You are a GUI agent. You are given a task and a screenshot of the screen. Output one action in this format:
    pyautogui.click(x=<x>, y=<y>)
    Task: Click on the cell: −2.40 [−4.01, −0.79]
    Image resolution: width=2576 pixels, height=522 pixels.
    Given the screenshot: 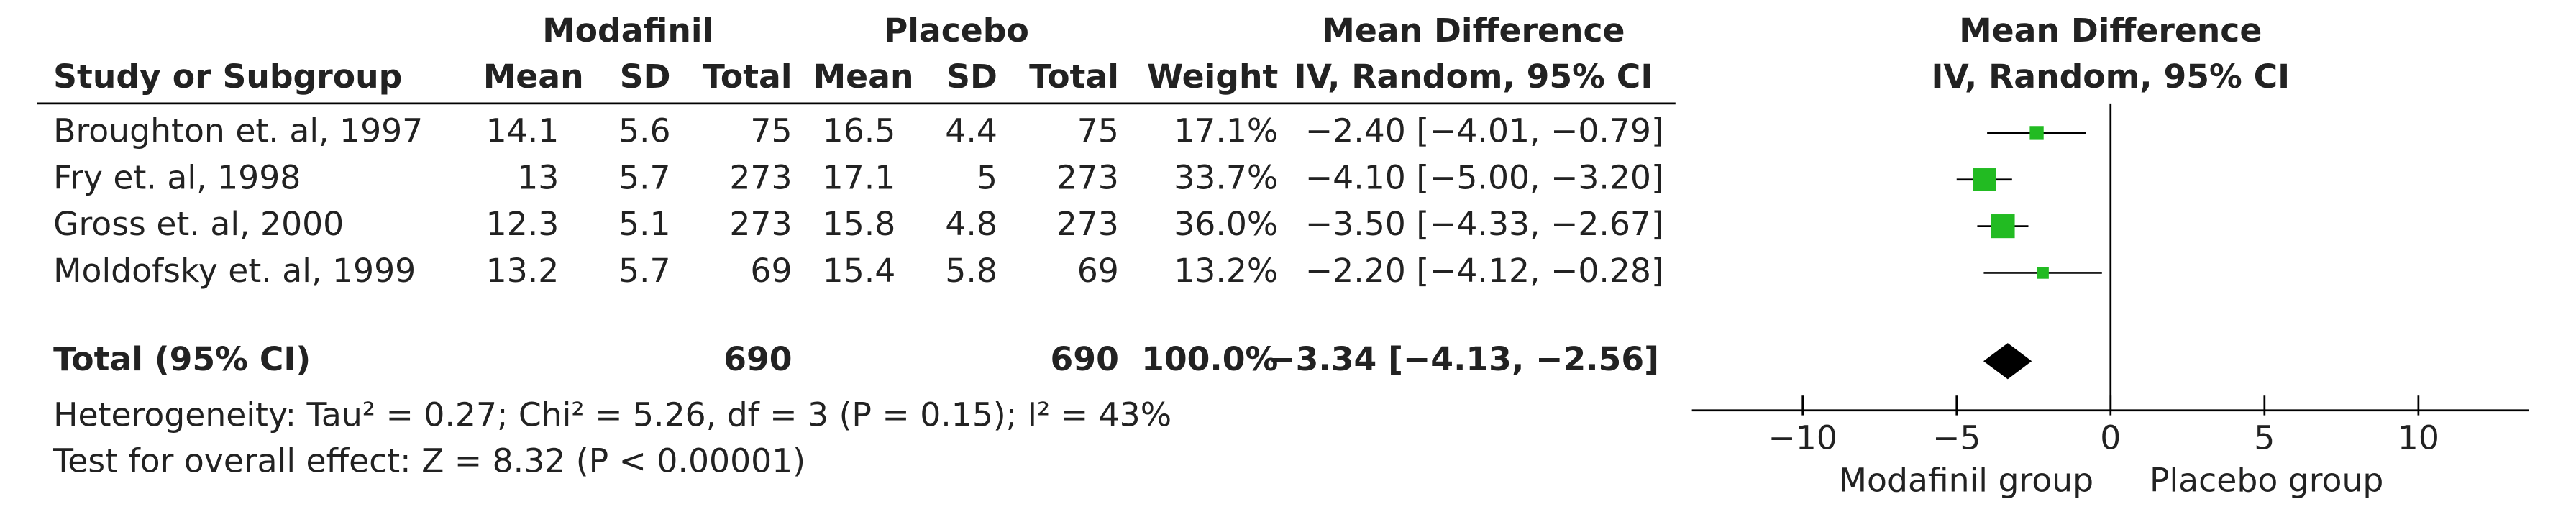 What is the action you would take?
    pyautogui.click(x=1484, y=130)
    